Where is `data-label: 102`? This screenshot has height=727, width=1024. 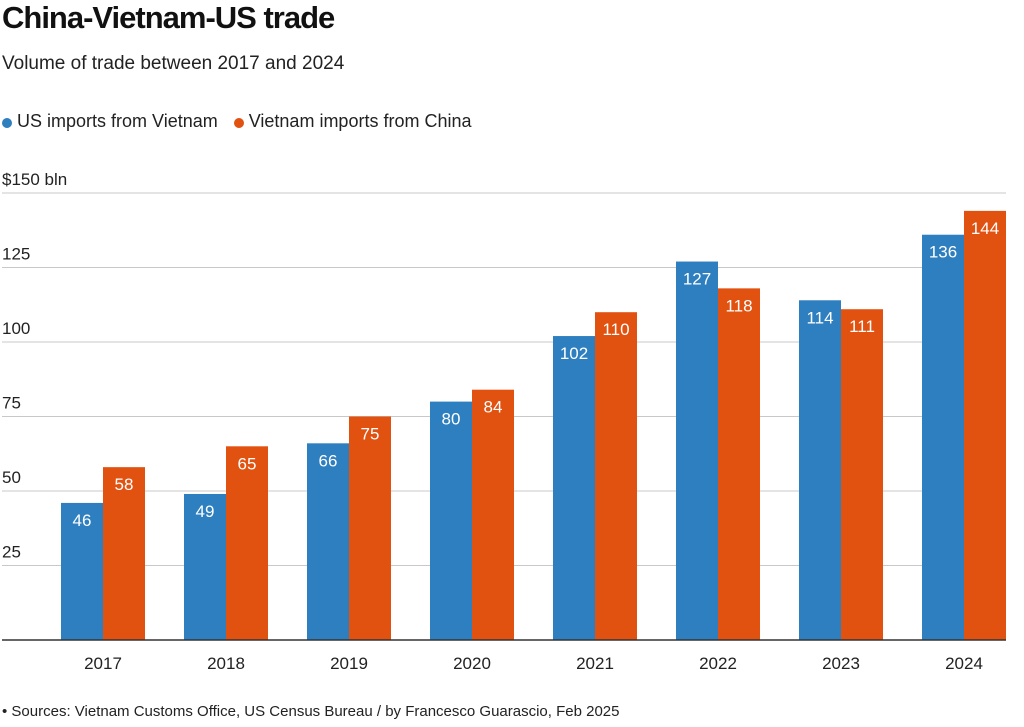 data-label: 102 is located at coordinates (574, 353).